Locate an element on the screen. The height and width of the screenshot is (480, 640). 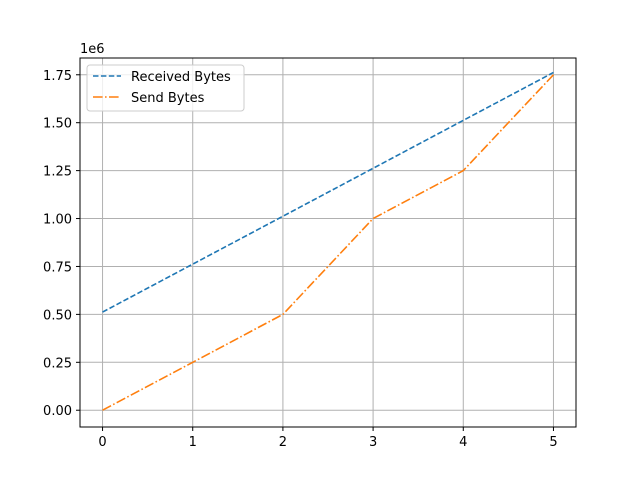
y-tick-label: 0.00 is located at coordinates (57, 411).